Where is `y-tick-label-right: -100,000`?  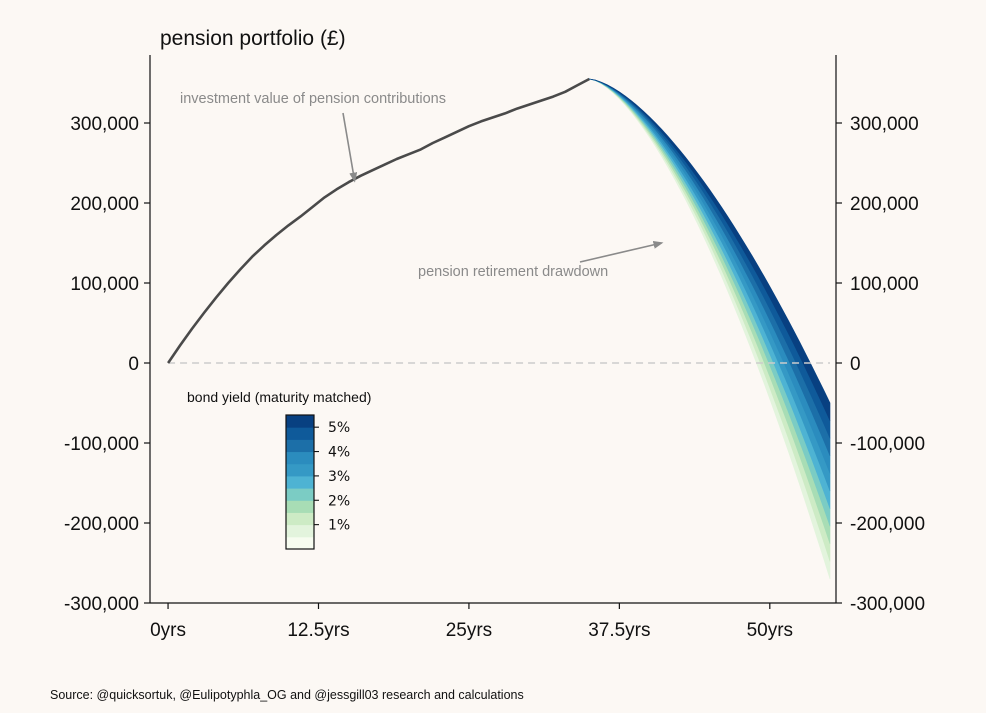 y-tick-label-right: -100,000 is located at coordinates (887, 444).